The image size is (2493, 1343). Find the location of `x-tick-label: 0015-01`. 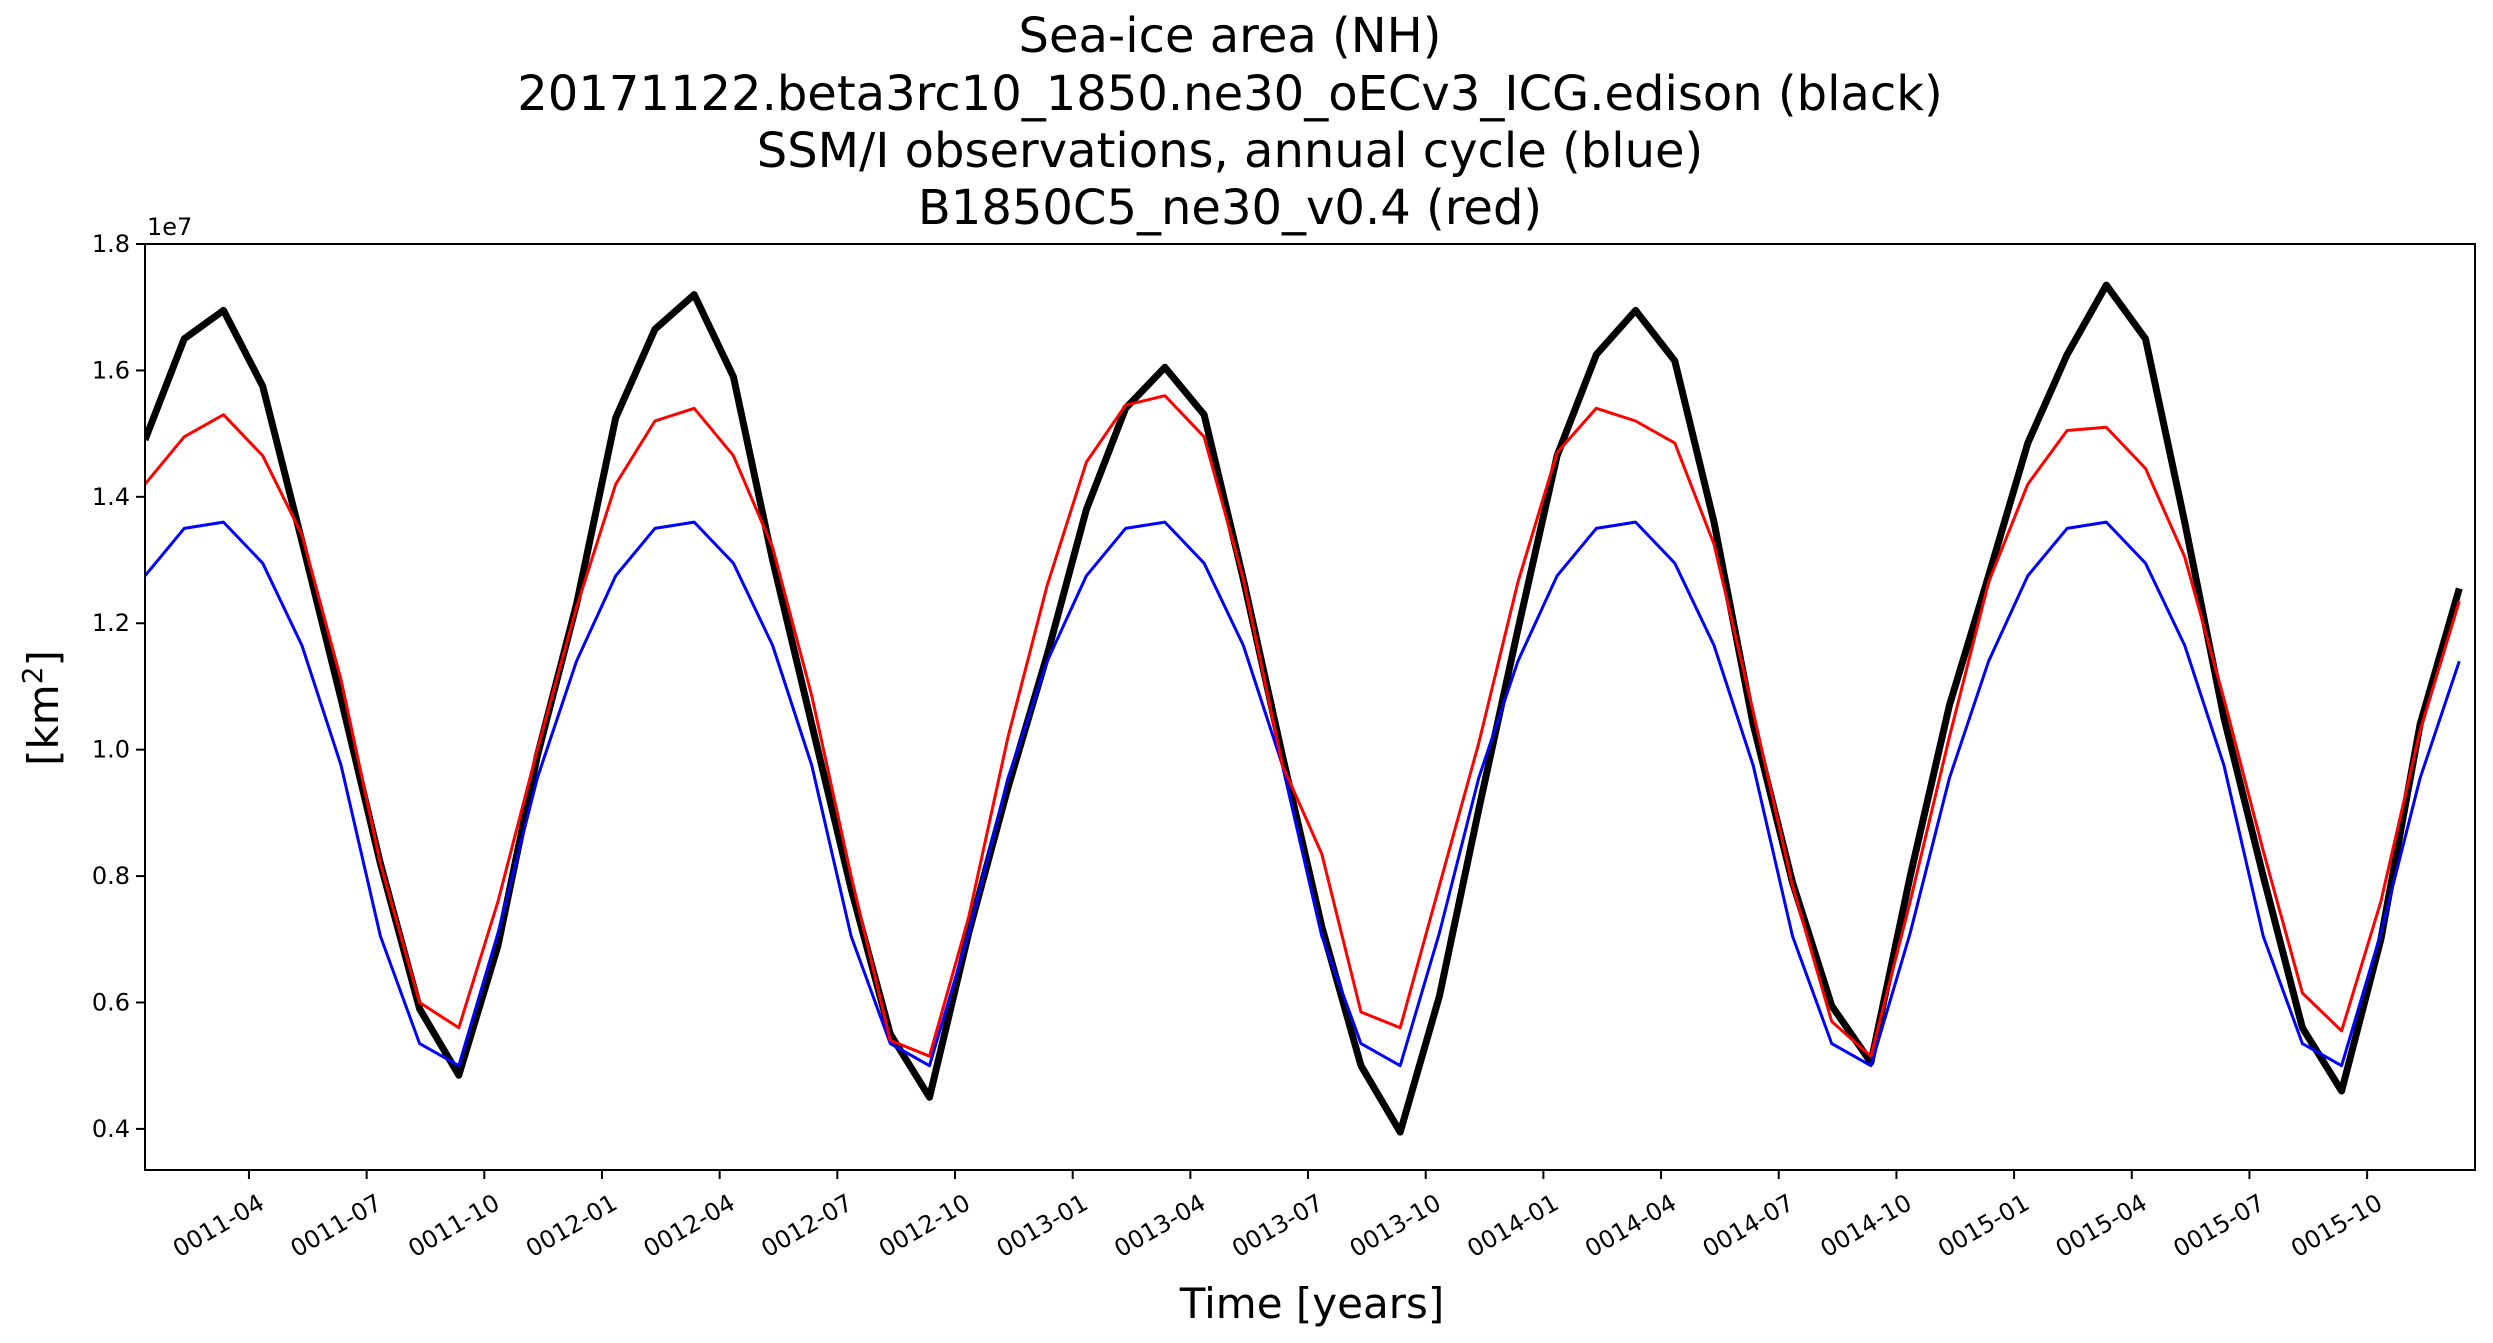

x-tick-label: 0015-01 is located at coordinates (1983, 1226).